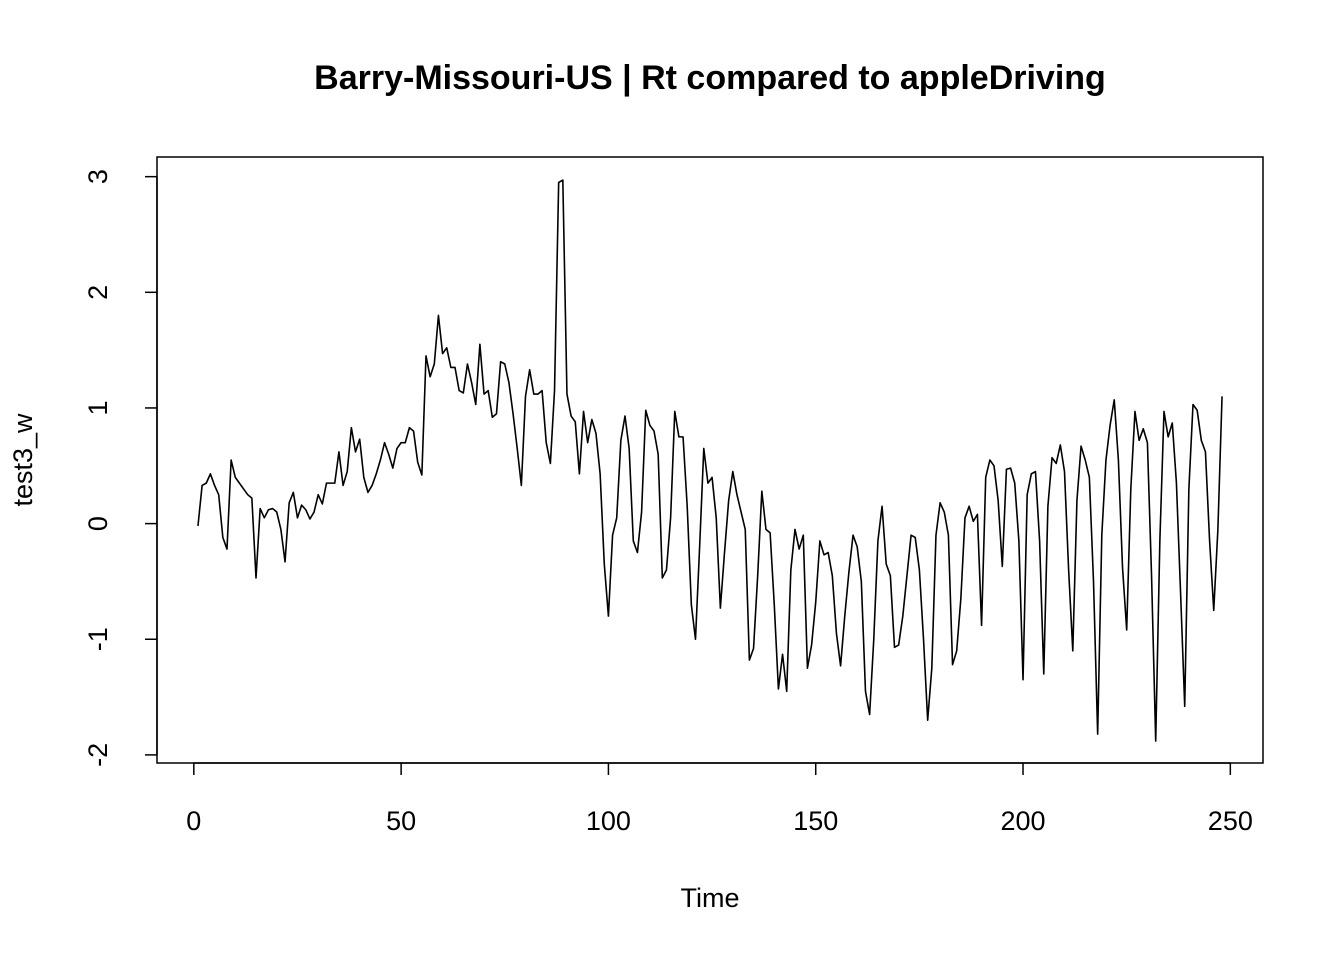 The image size is (1344, 960). I want to click on y-tick-label: 0, so click(98, 523).